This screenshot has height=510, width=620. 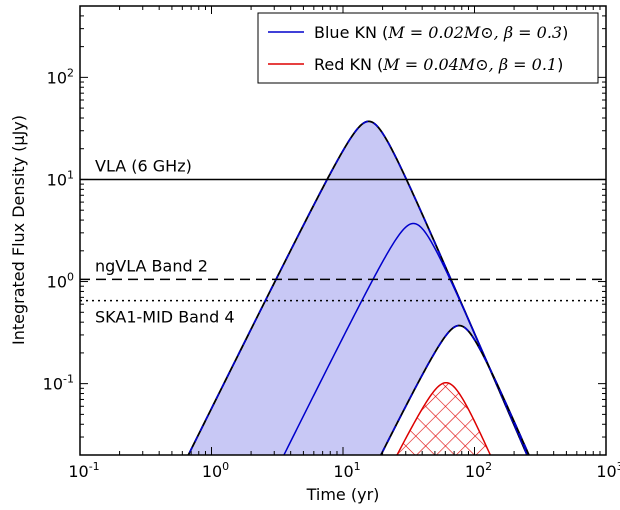 I want to click on y-tick-label-0: 10⁻¹, so click(x=58, y=383).